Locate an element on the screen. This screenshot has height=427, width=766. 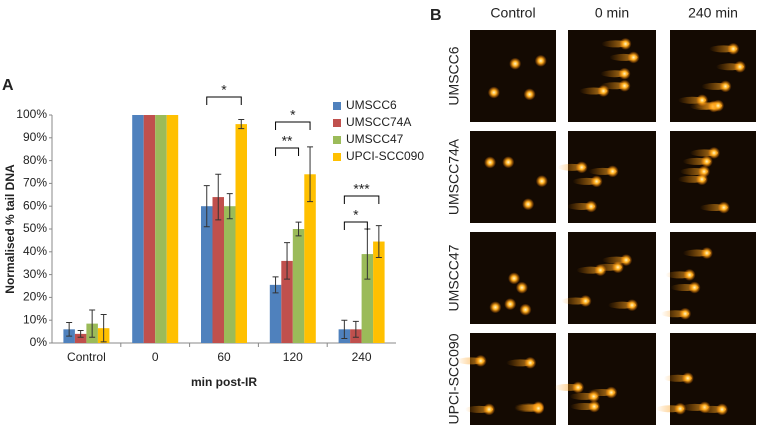
y-tick-label: 40% is located at coordinates (35, 251).